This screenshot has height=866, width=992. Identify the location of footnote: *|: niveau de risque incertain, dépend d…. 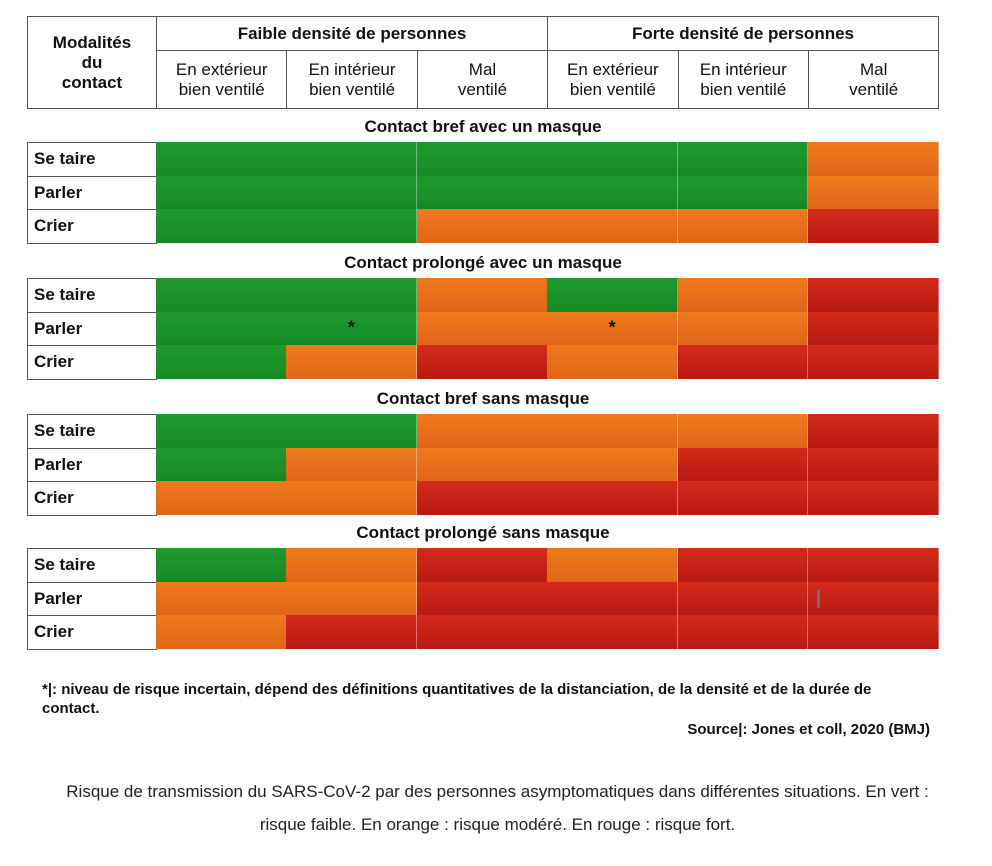
(487, 699).